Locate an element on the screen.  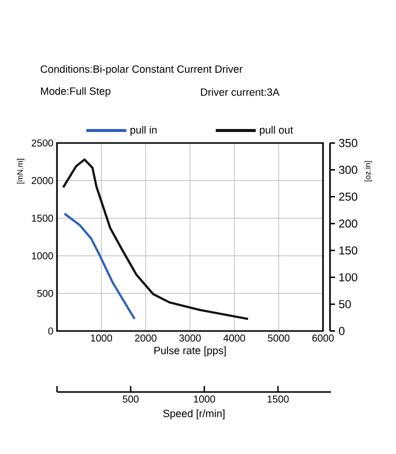
text: Mode:Full Step is located at coordinates (75, 92).